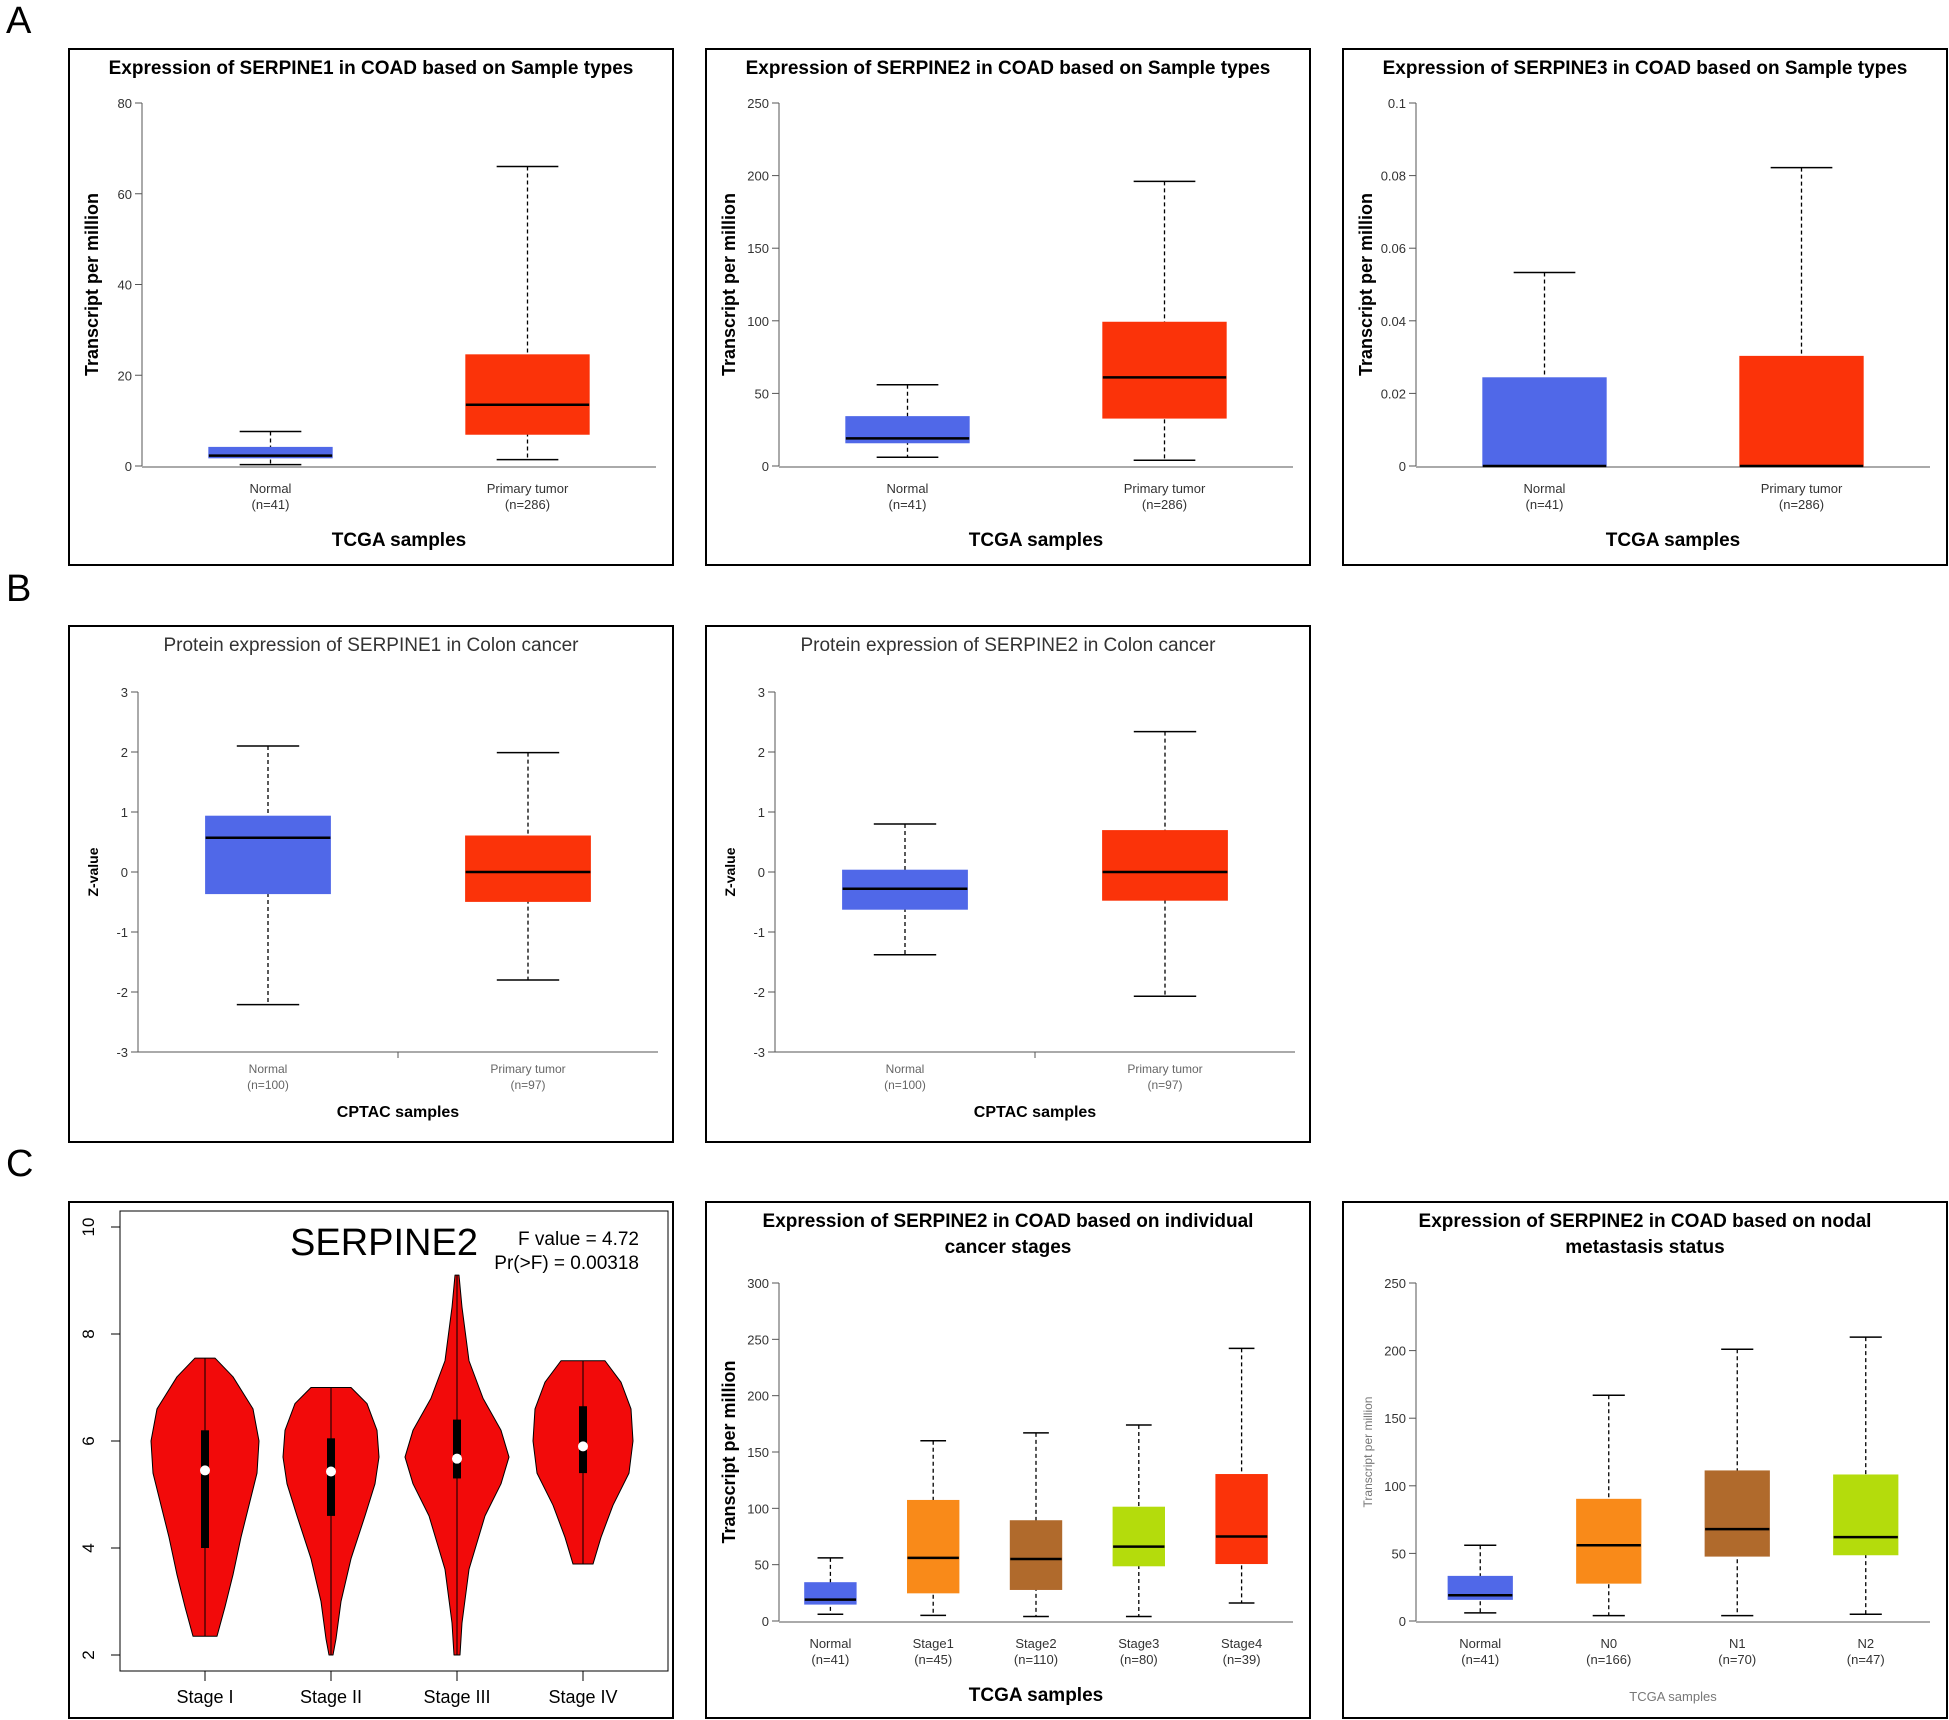 The width and height of the screenshot is (1949, 1720). Describe the element at coordinates (1241, 1519) in the screenshot. I see `box-stage4` at that location.